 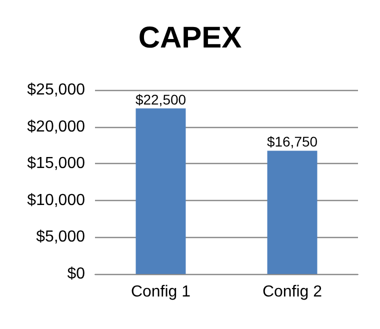 What do you see at coordinates (56, 200) in the screenshot?
I see `y-tick-label: $10,000` at bounding box center [56, 200].